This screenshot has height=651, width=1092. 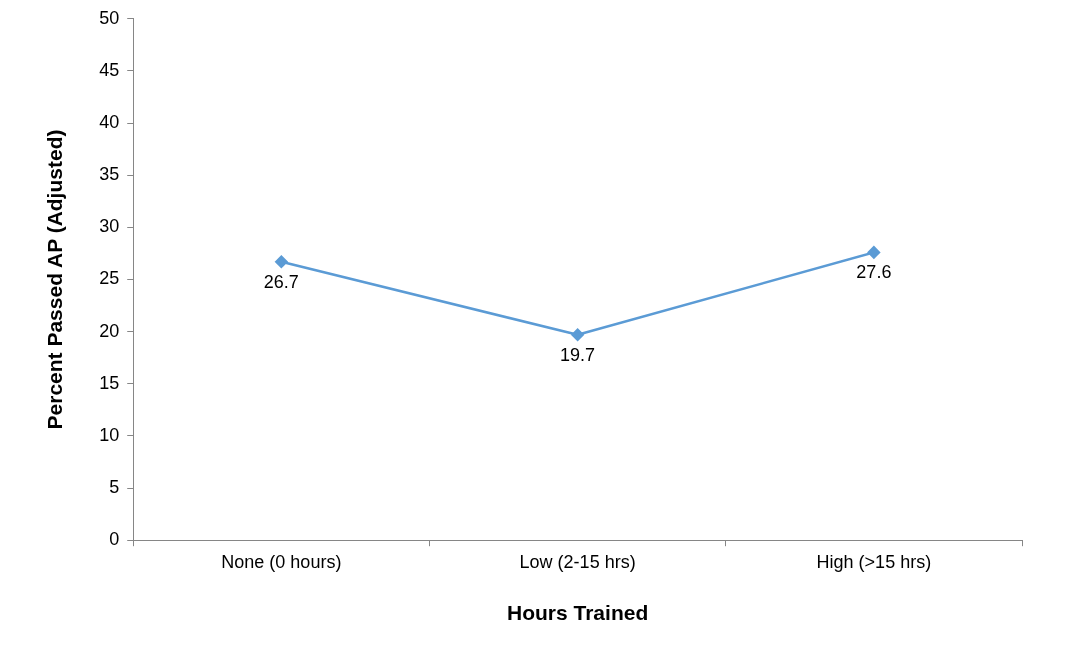 I want to click on y-tick-label: 15, so click(x=109, y=382).